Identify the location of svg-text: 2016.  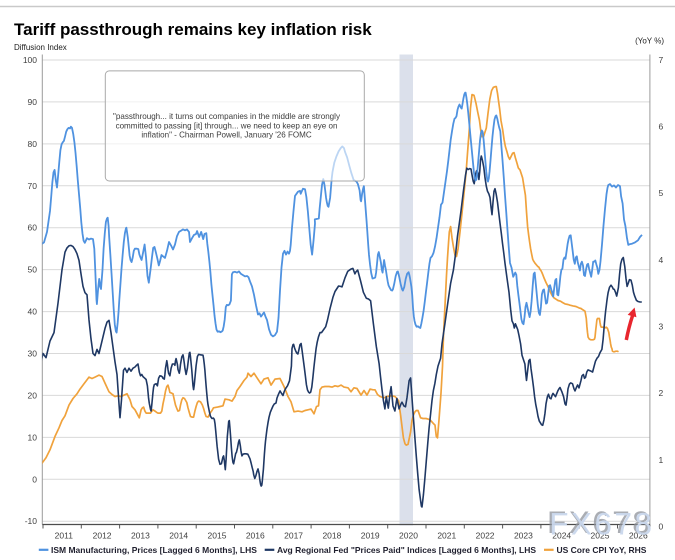
(255, 536).